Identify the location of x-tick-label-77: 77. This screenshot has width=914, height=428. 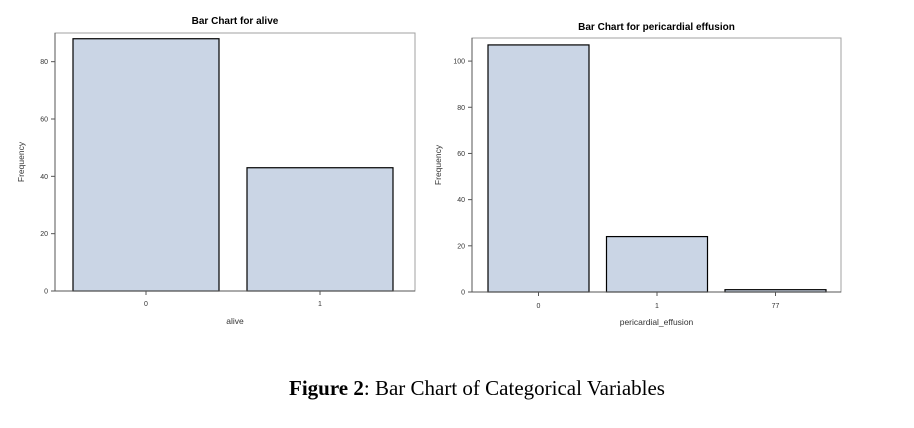
(776, 306).